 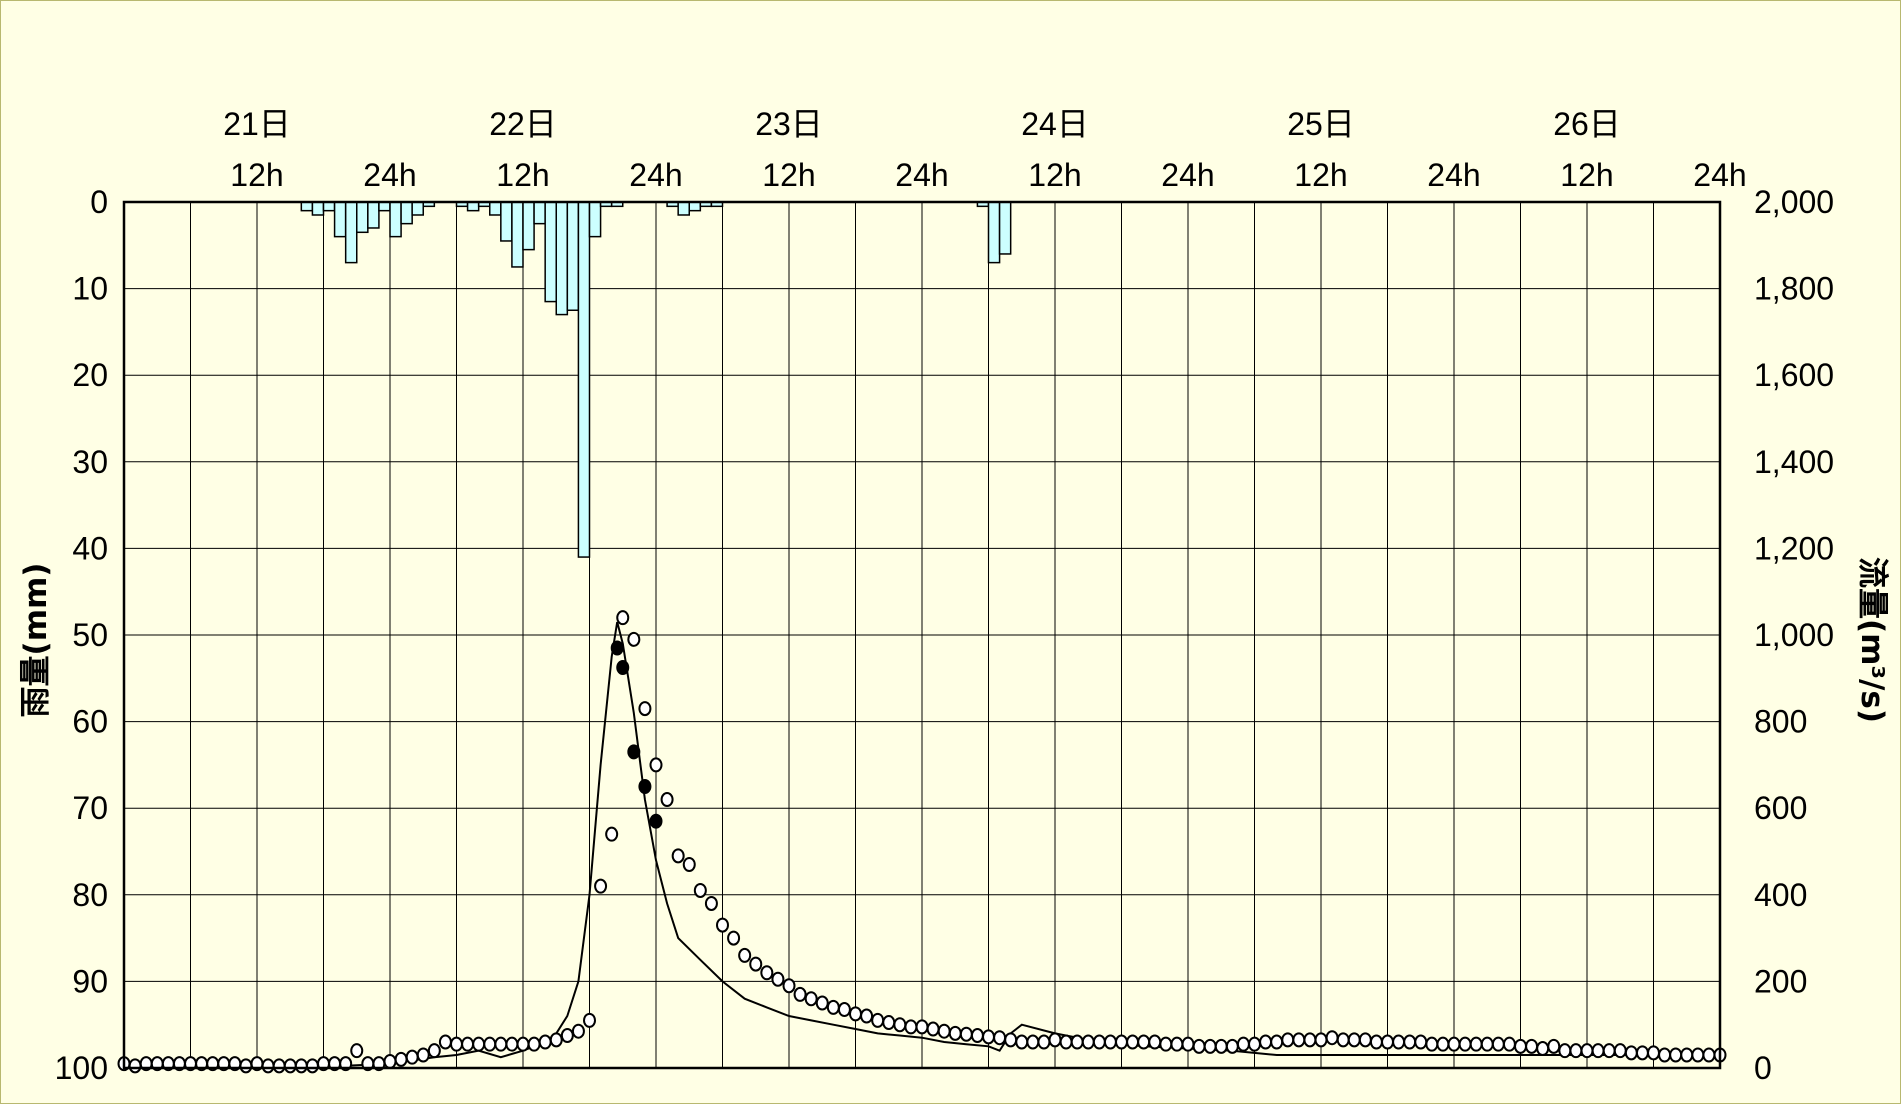 I want to click on rain-tick-label: 70, so click(x=90, y=808).